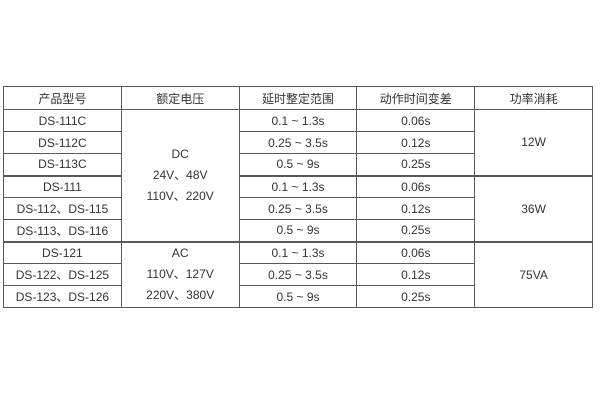 This screenshot has height=400, width=600. I want to click on voltage-dc-cell: DC 24V、48V 110V、220V, so click(180, 175).